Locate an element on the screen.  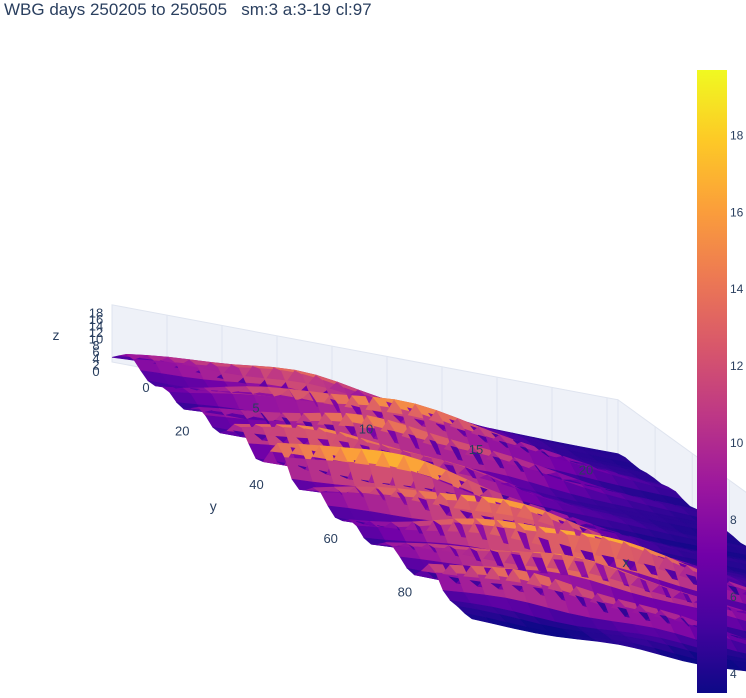
z-tick-label: 18 is located at coordinates (96, 312).